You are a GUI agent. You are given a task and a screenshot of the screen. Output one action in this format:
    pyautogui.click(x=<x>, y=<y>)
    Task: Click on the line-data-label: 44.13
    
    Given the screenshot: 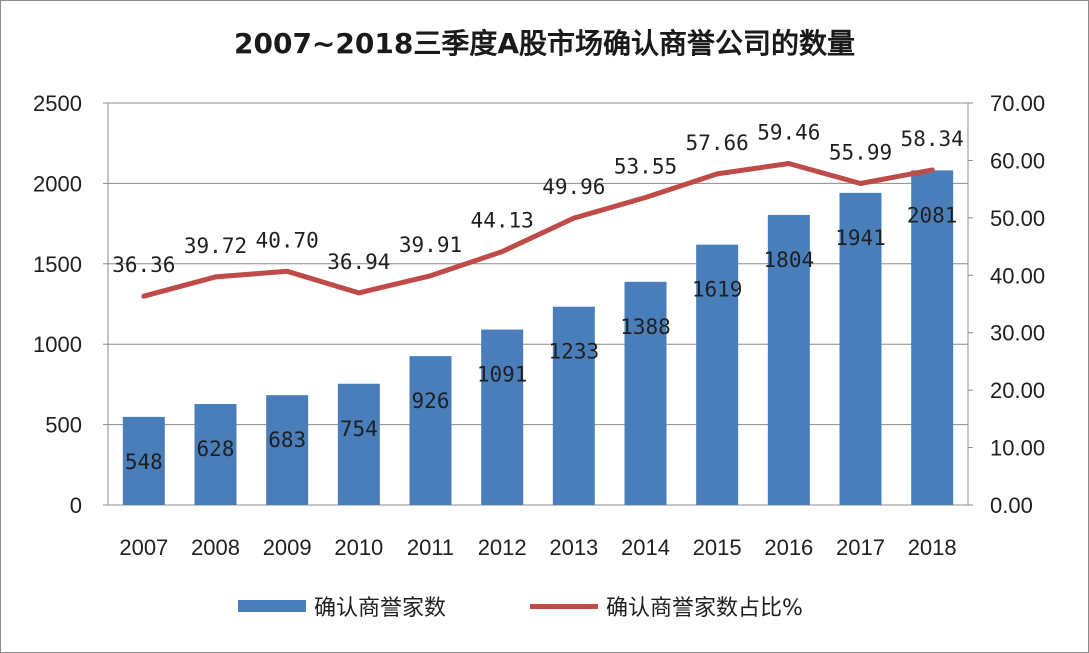 What is the action you would take?
    pyautogui.click(x=502, y=221)
    